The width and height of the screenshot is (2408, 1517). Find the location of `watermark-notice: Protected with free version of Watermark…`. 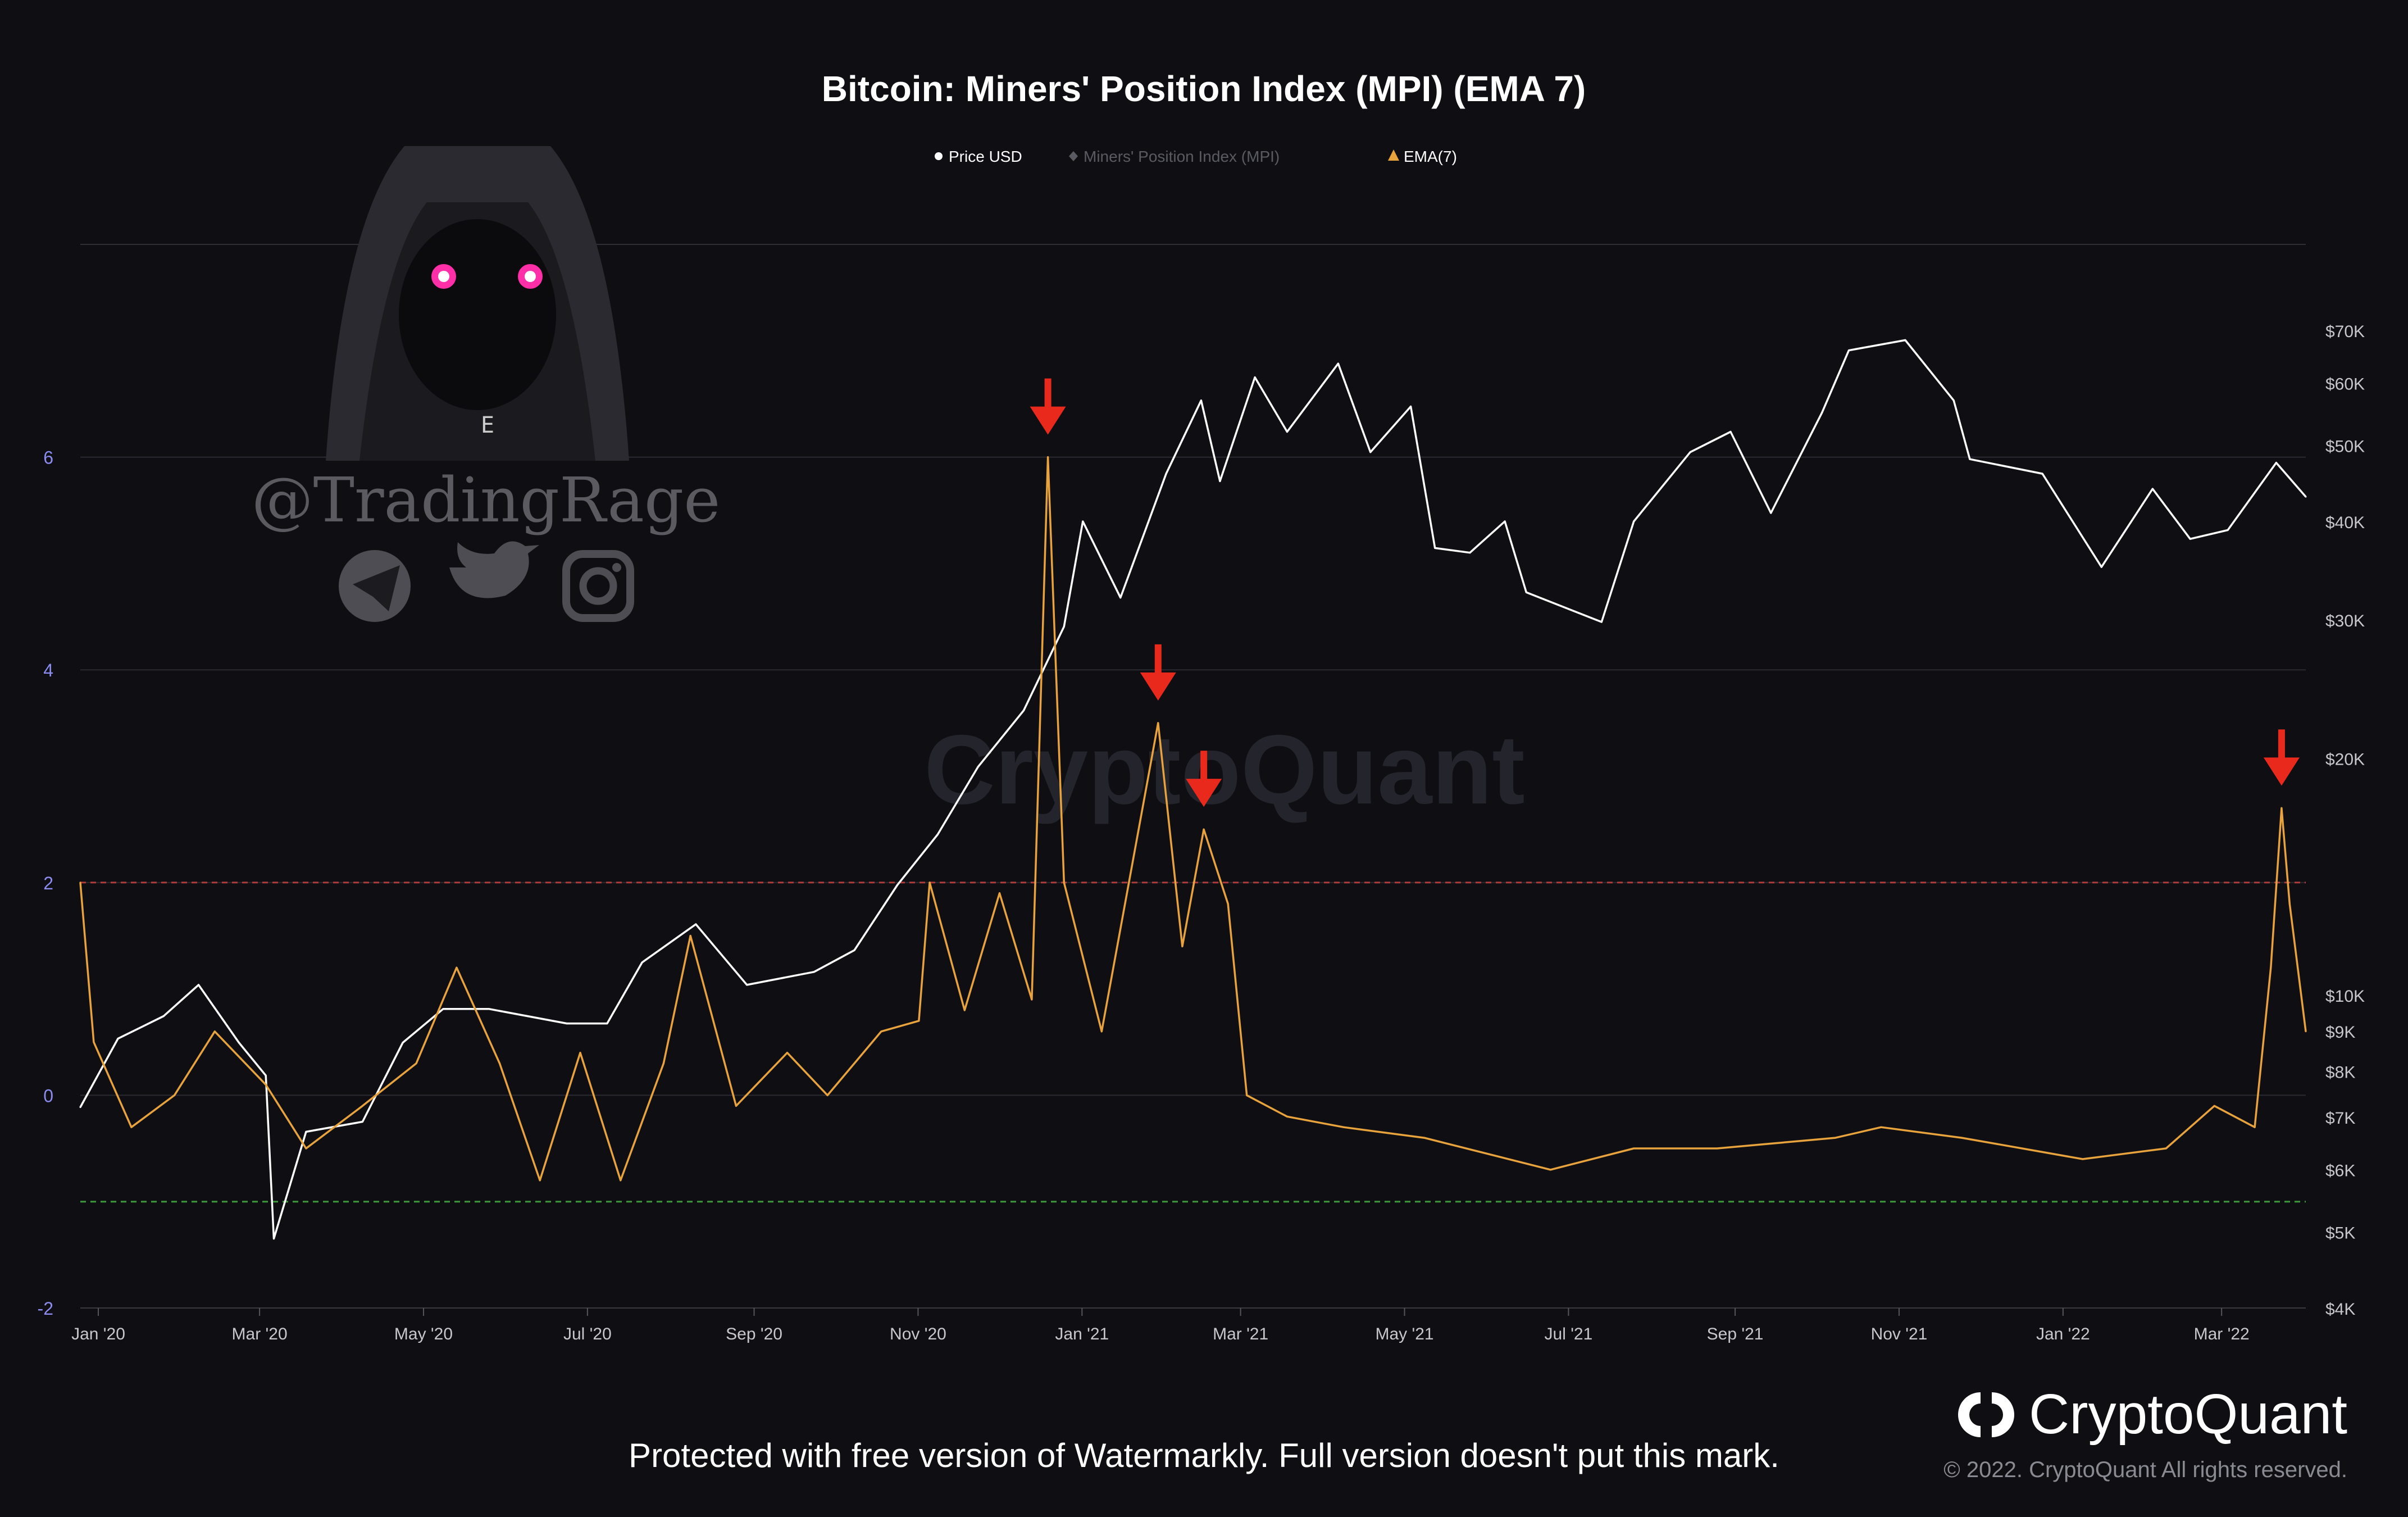

watermark-notice: Protected with free version of Watermark… is located at coordinates (1204, 1455).